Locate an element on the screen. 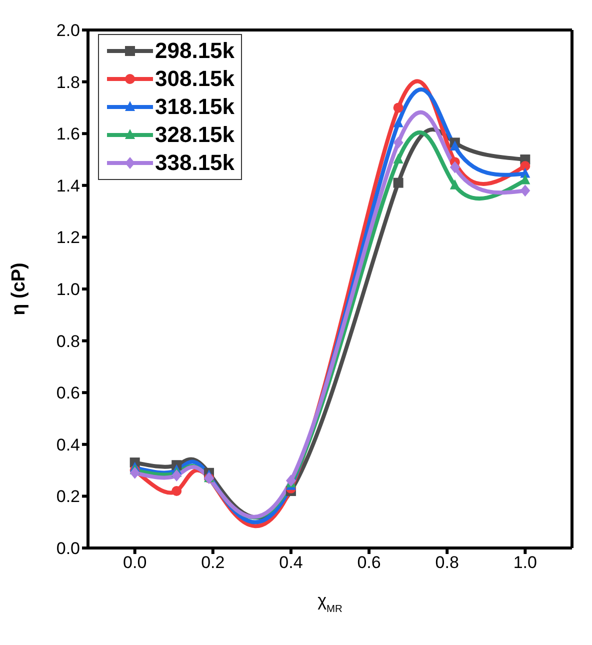 This screenshot has height=645, width=592. legend-label: 298.15k is located at coordinates (195, 51).